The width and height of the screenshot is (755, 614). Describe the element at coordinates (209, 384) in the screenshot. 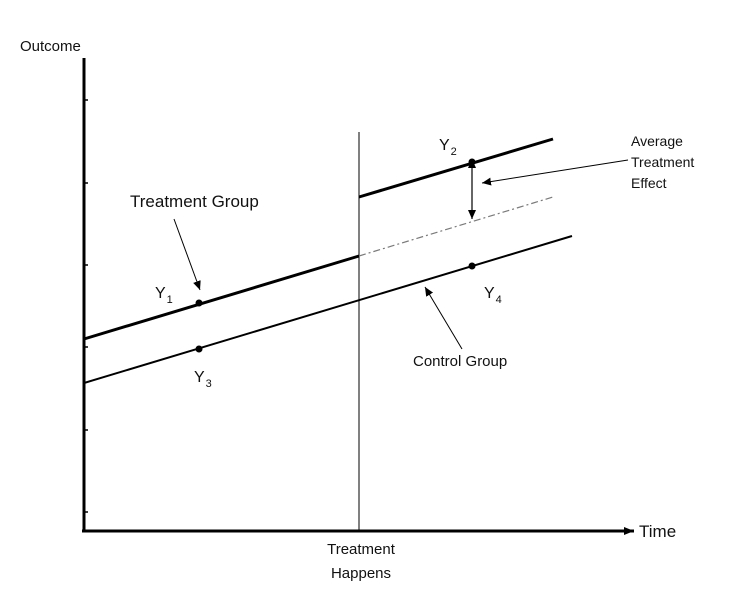

I see `point-label-subscript: 3` at that location.